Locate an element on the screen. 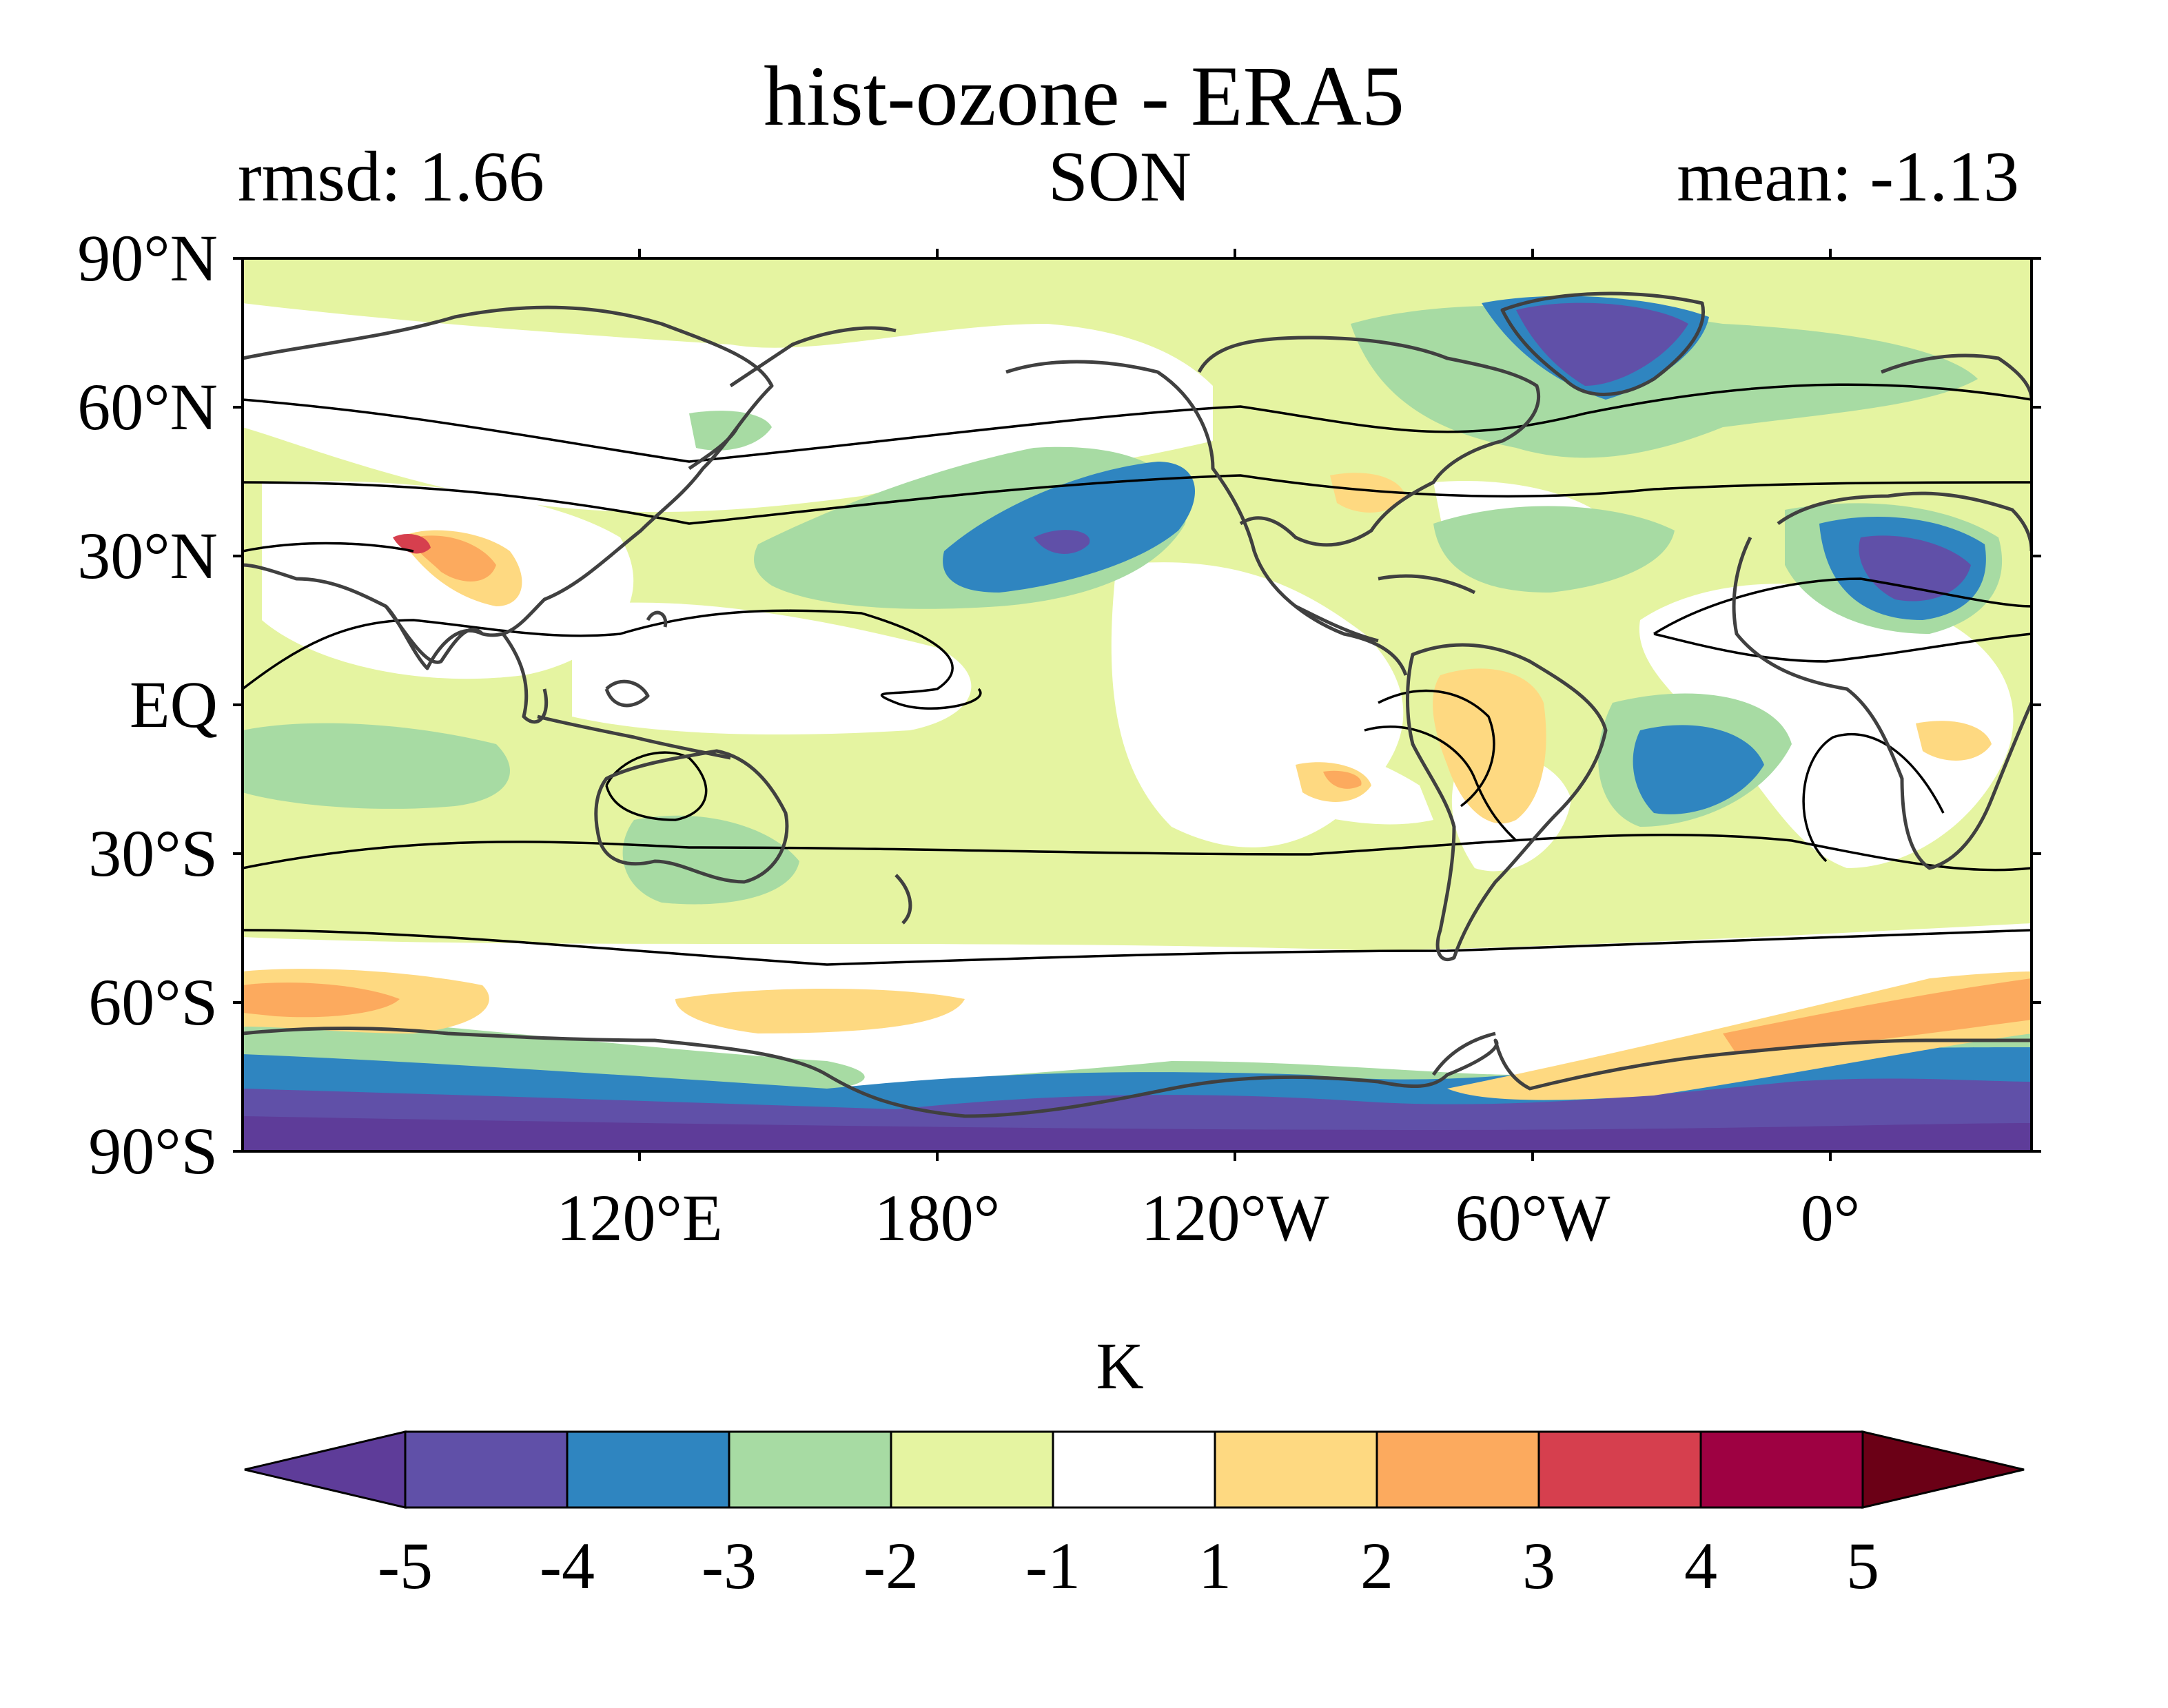 The width and height of the screenshot is (2168, 1708). lat-label: EQ is located at coordinates (174, 704).